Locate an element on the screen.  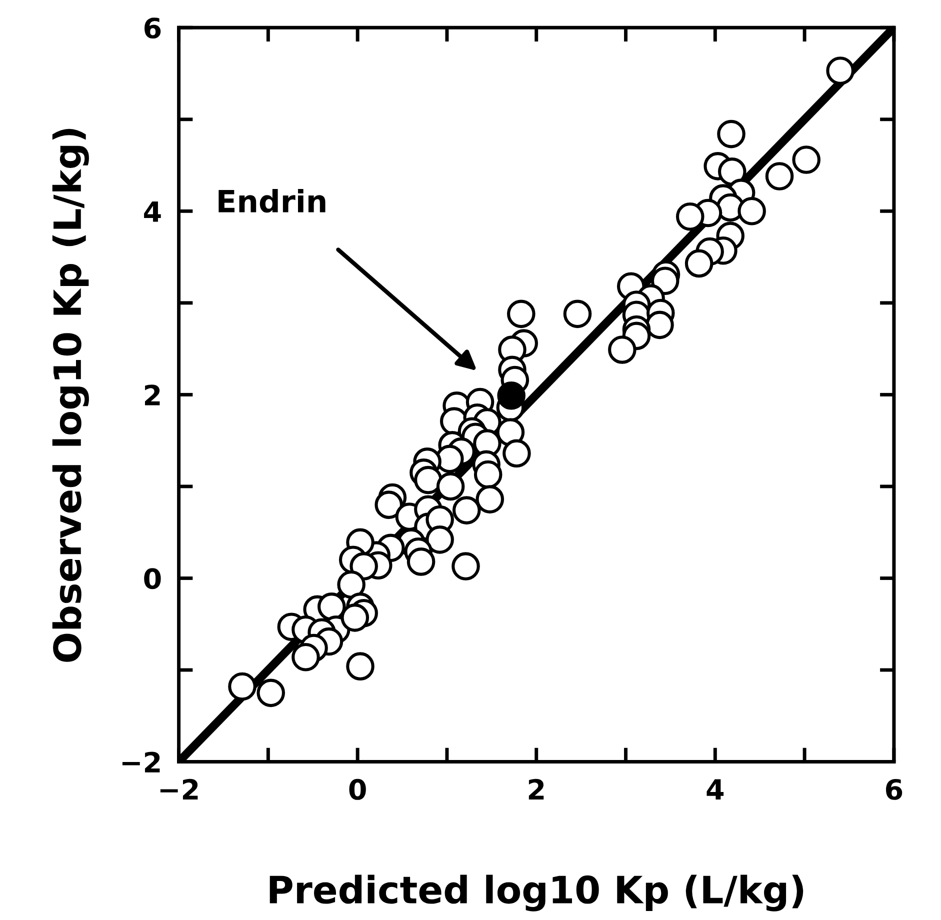
y-tick-label: −2 is located at coordinates (141, 762).